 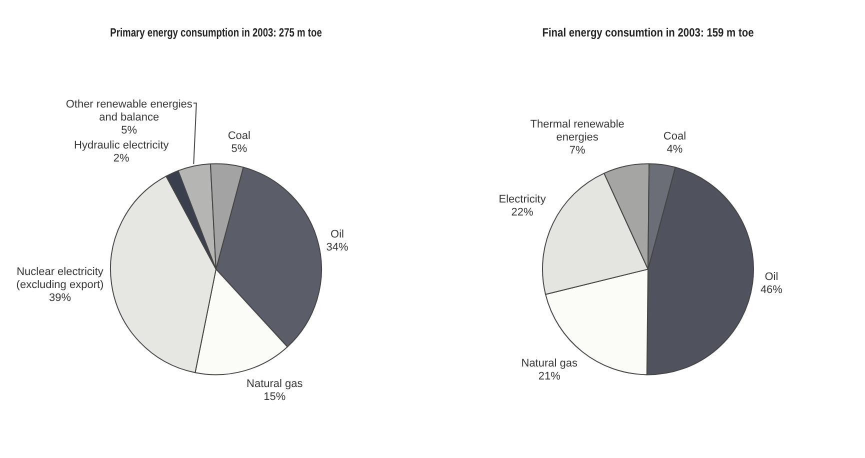 What do you see at coordinates (577, 131) in the screenshot?
I see `slice-label: Thermal renewable energies` at bounding box center [577, 131].